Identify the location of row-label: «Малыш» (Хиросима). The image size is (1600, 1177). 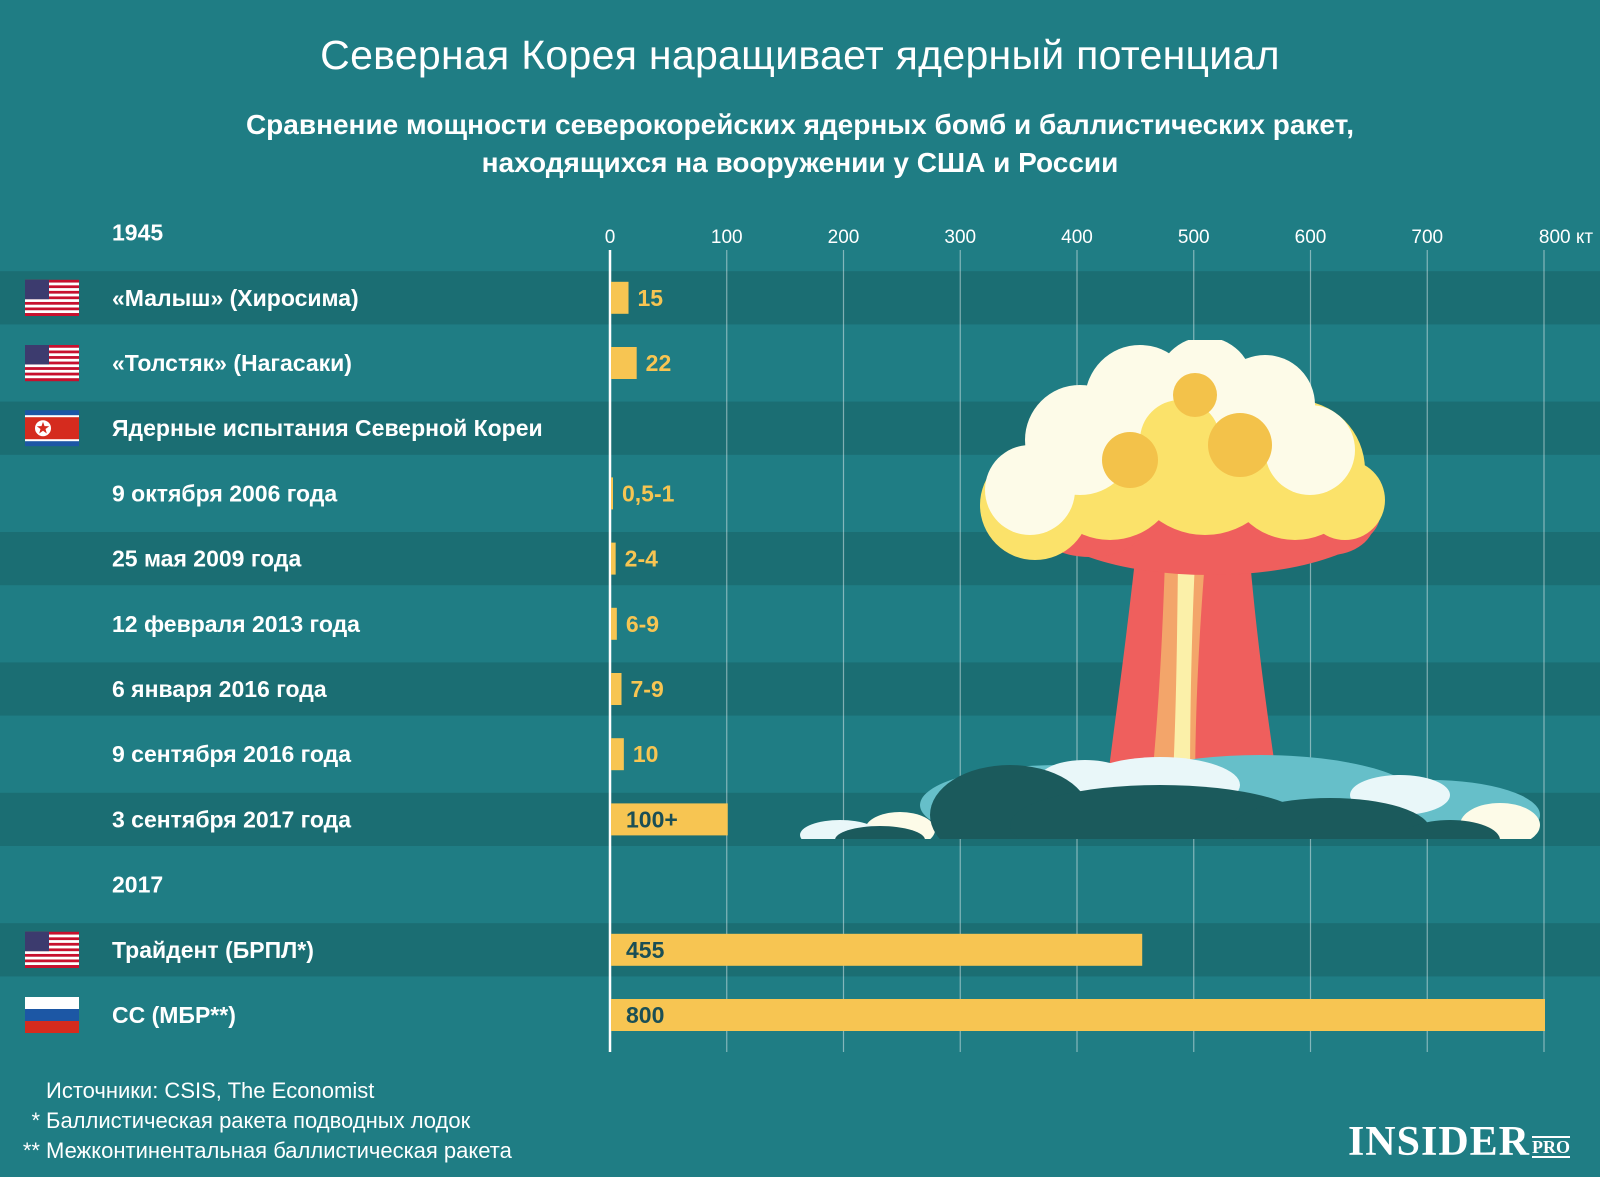
(235, 298).